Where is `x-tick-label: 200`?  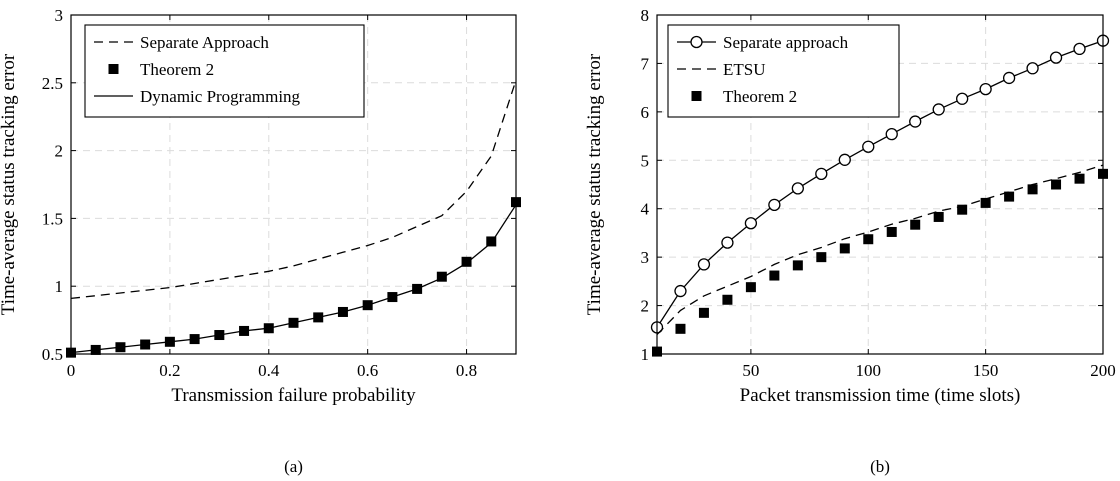
x-tick-label: 200 is located at coordinates (1103, 370).